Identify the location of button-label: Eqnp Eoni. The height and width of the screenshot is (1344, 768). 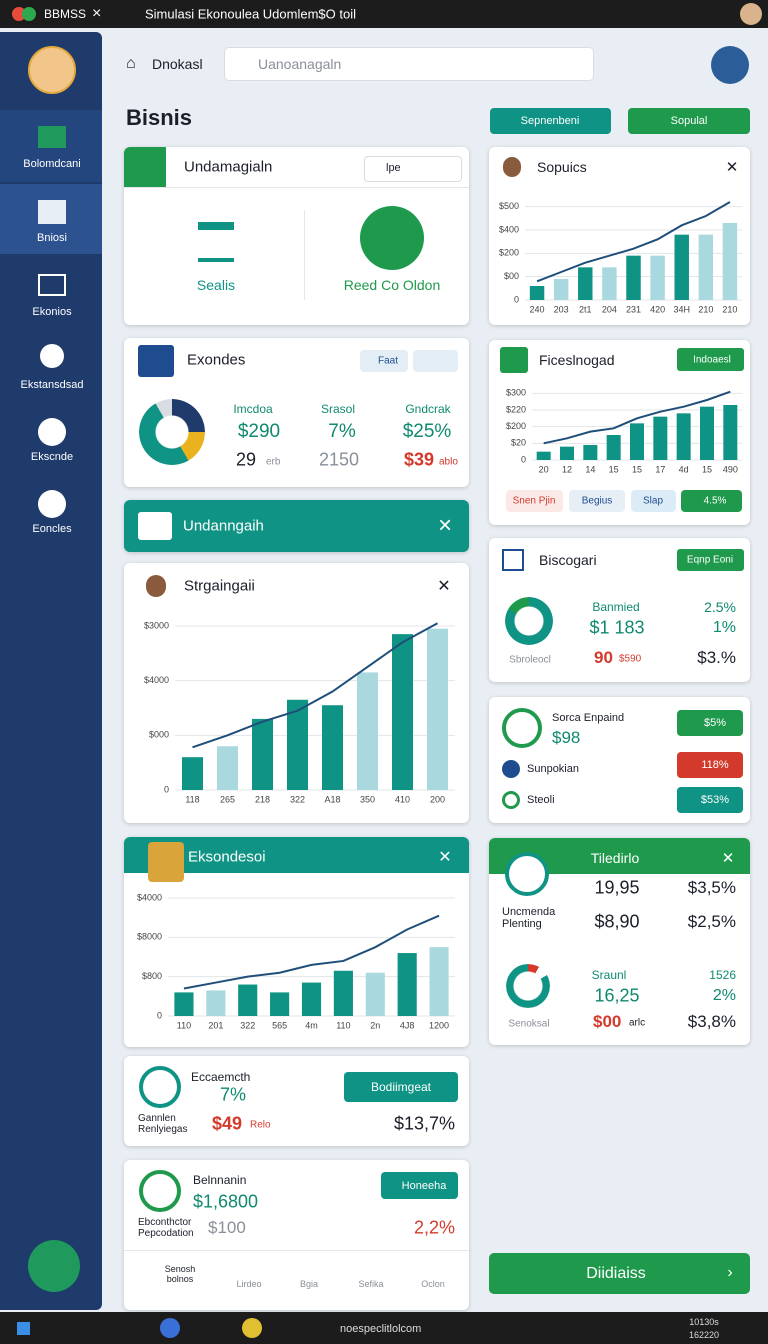
(710, 560).